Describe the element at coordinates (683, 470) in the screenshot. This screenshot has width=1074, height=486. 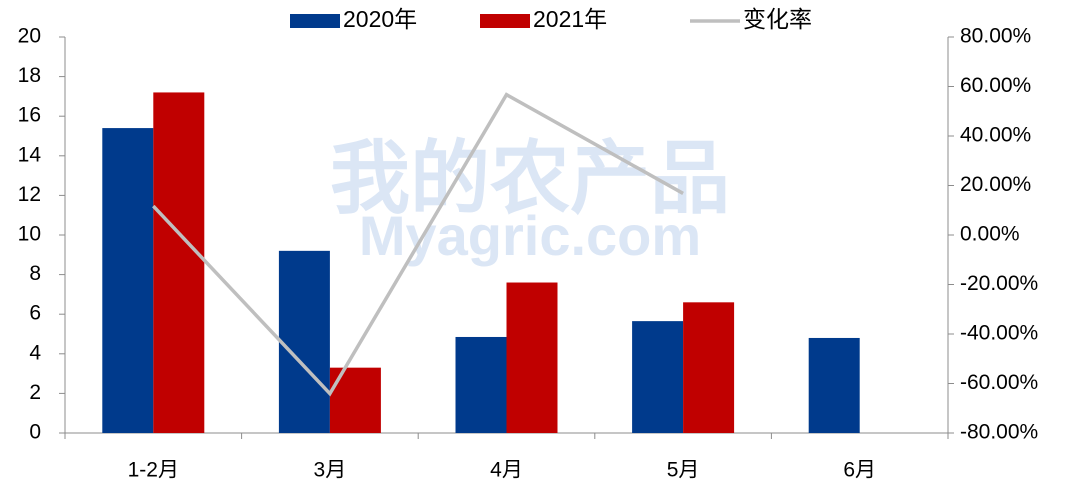
I see `x-tick-label: 5月` at that location.